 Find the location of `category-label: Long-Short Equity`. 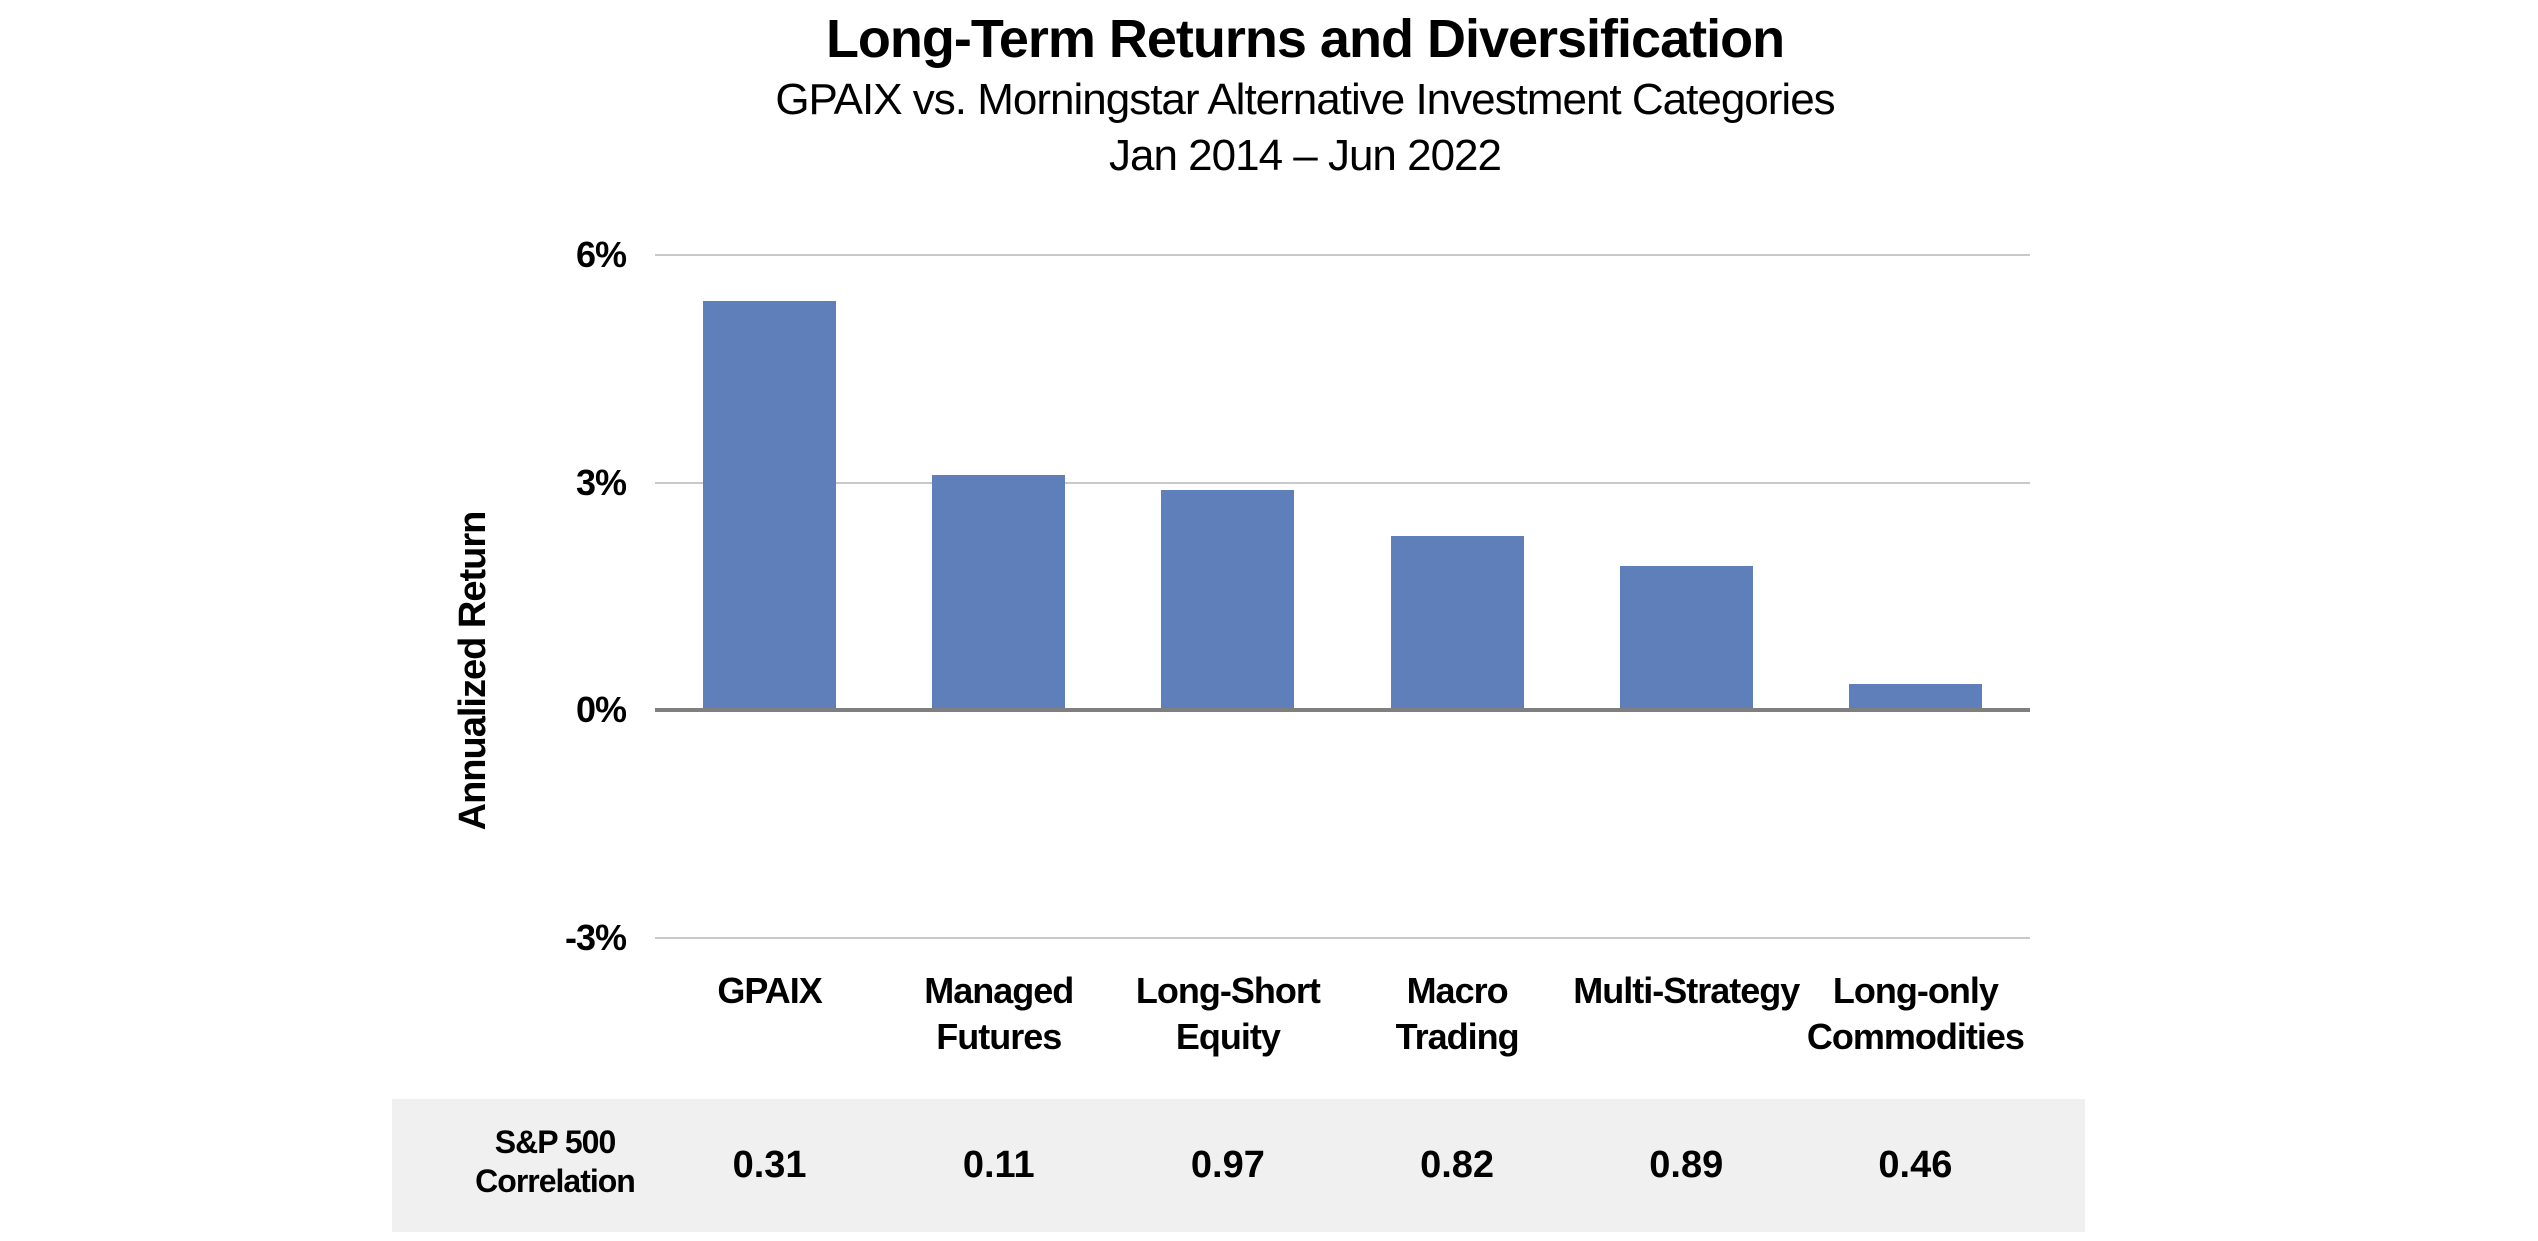

category-label: Long-Short Equity is located at coordinates (1228, 1013).